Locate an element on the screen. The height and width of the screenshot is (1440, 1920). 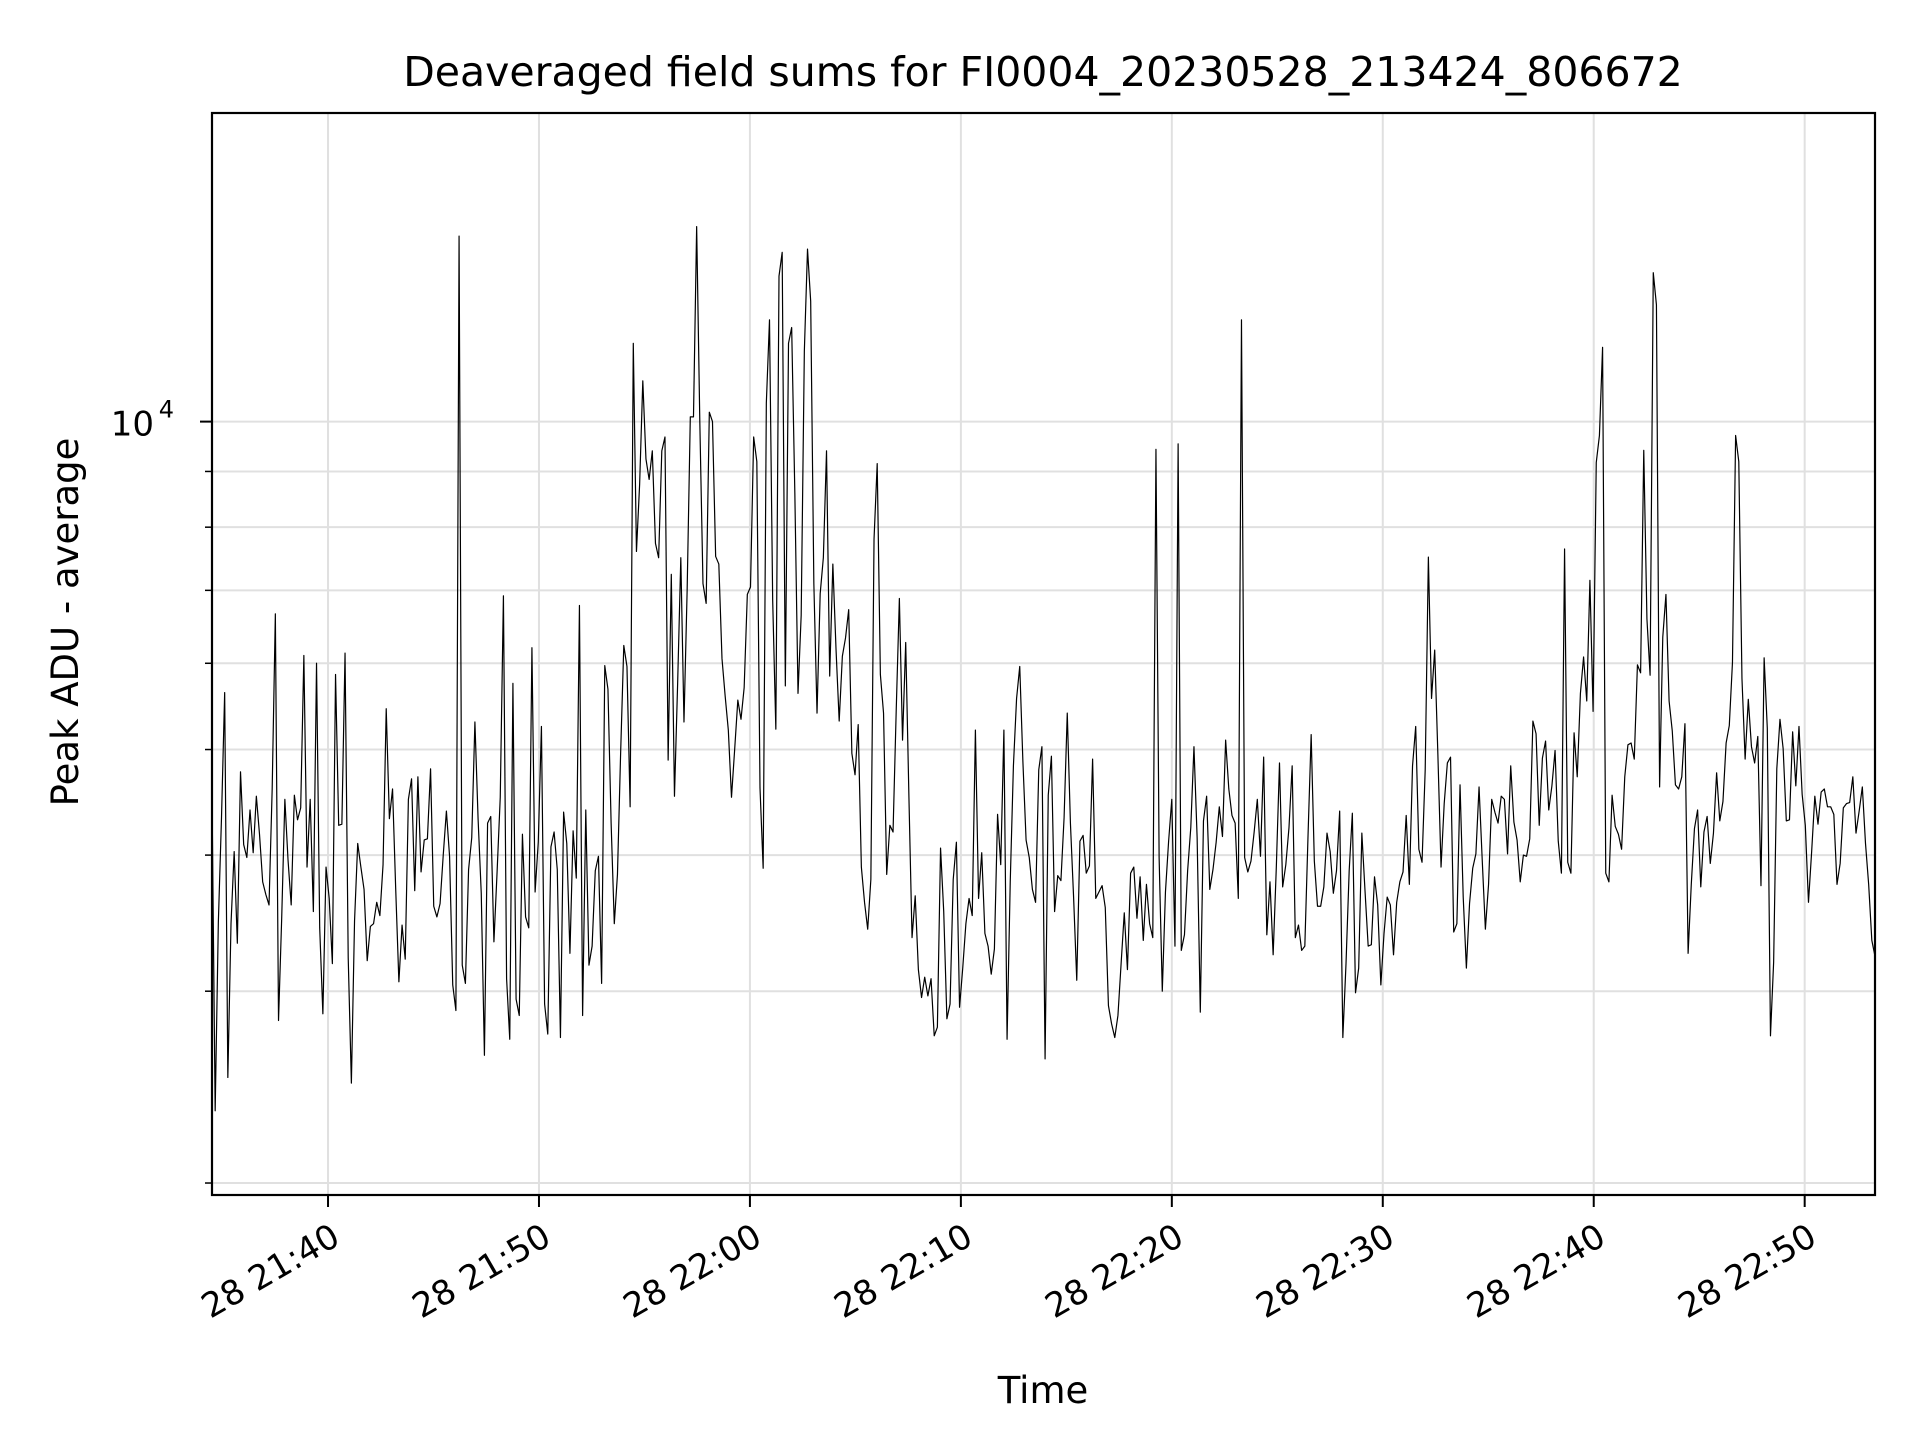
x-axis-label: Time is located at coordinates (1043, 1390).